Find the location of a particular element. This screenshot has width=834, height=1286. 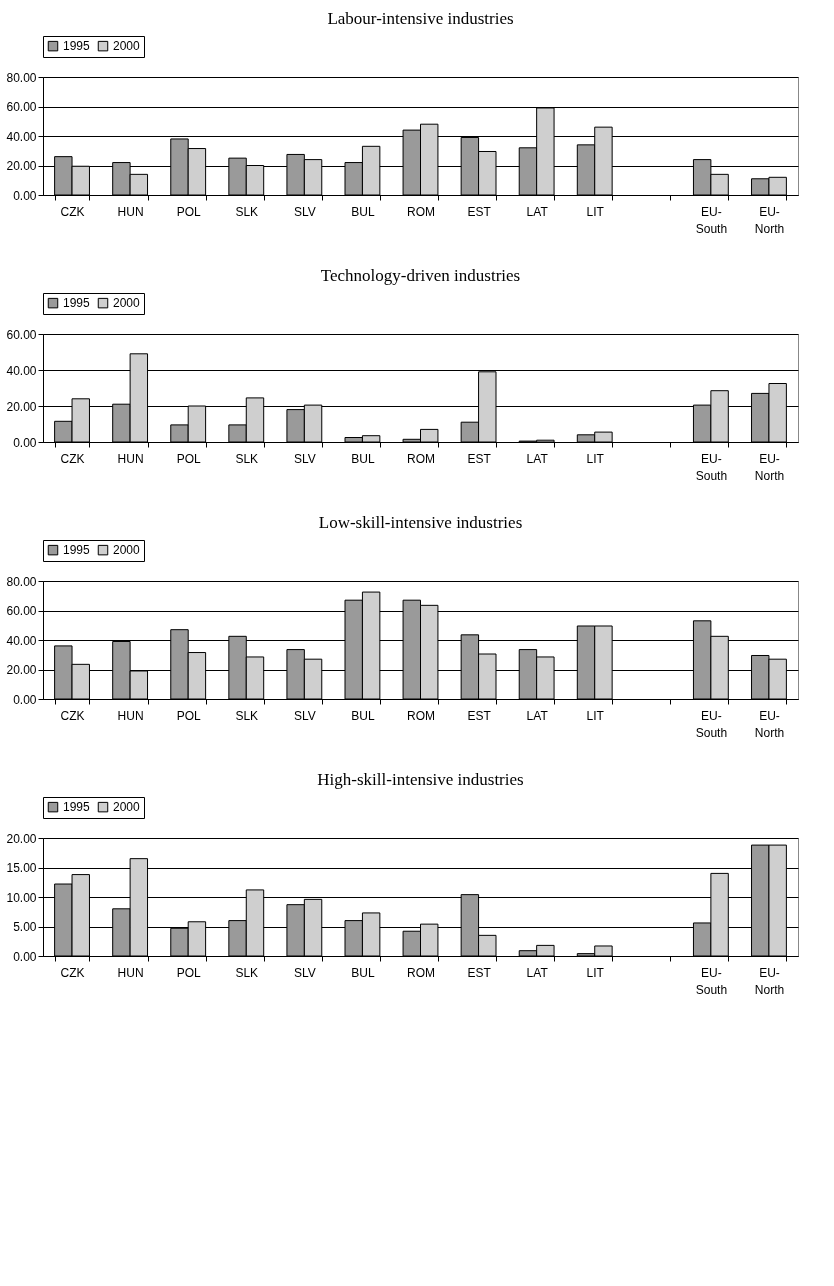

chart-title: High-skill-intensive industries is located at coordinates (420, 779).